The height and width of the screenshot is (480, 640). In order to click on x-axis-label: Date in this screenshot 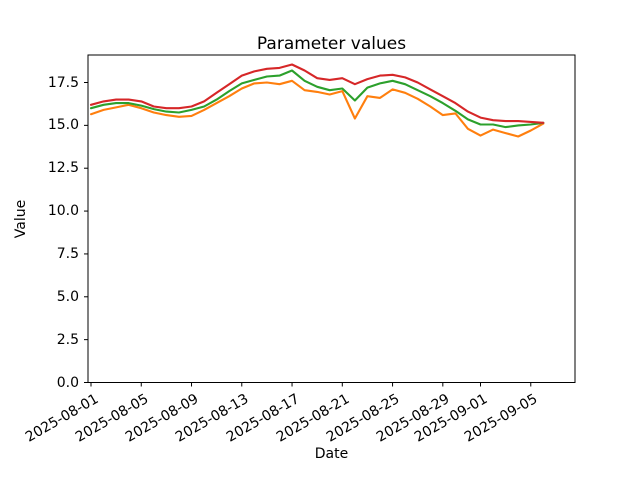, I will do `click(331, 454)`.